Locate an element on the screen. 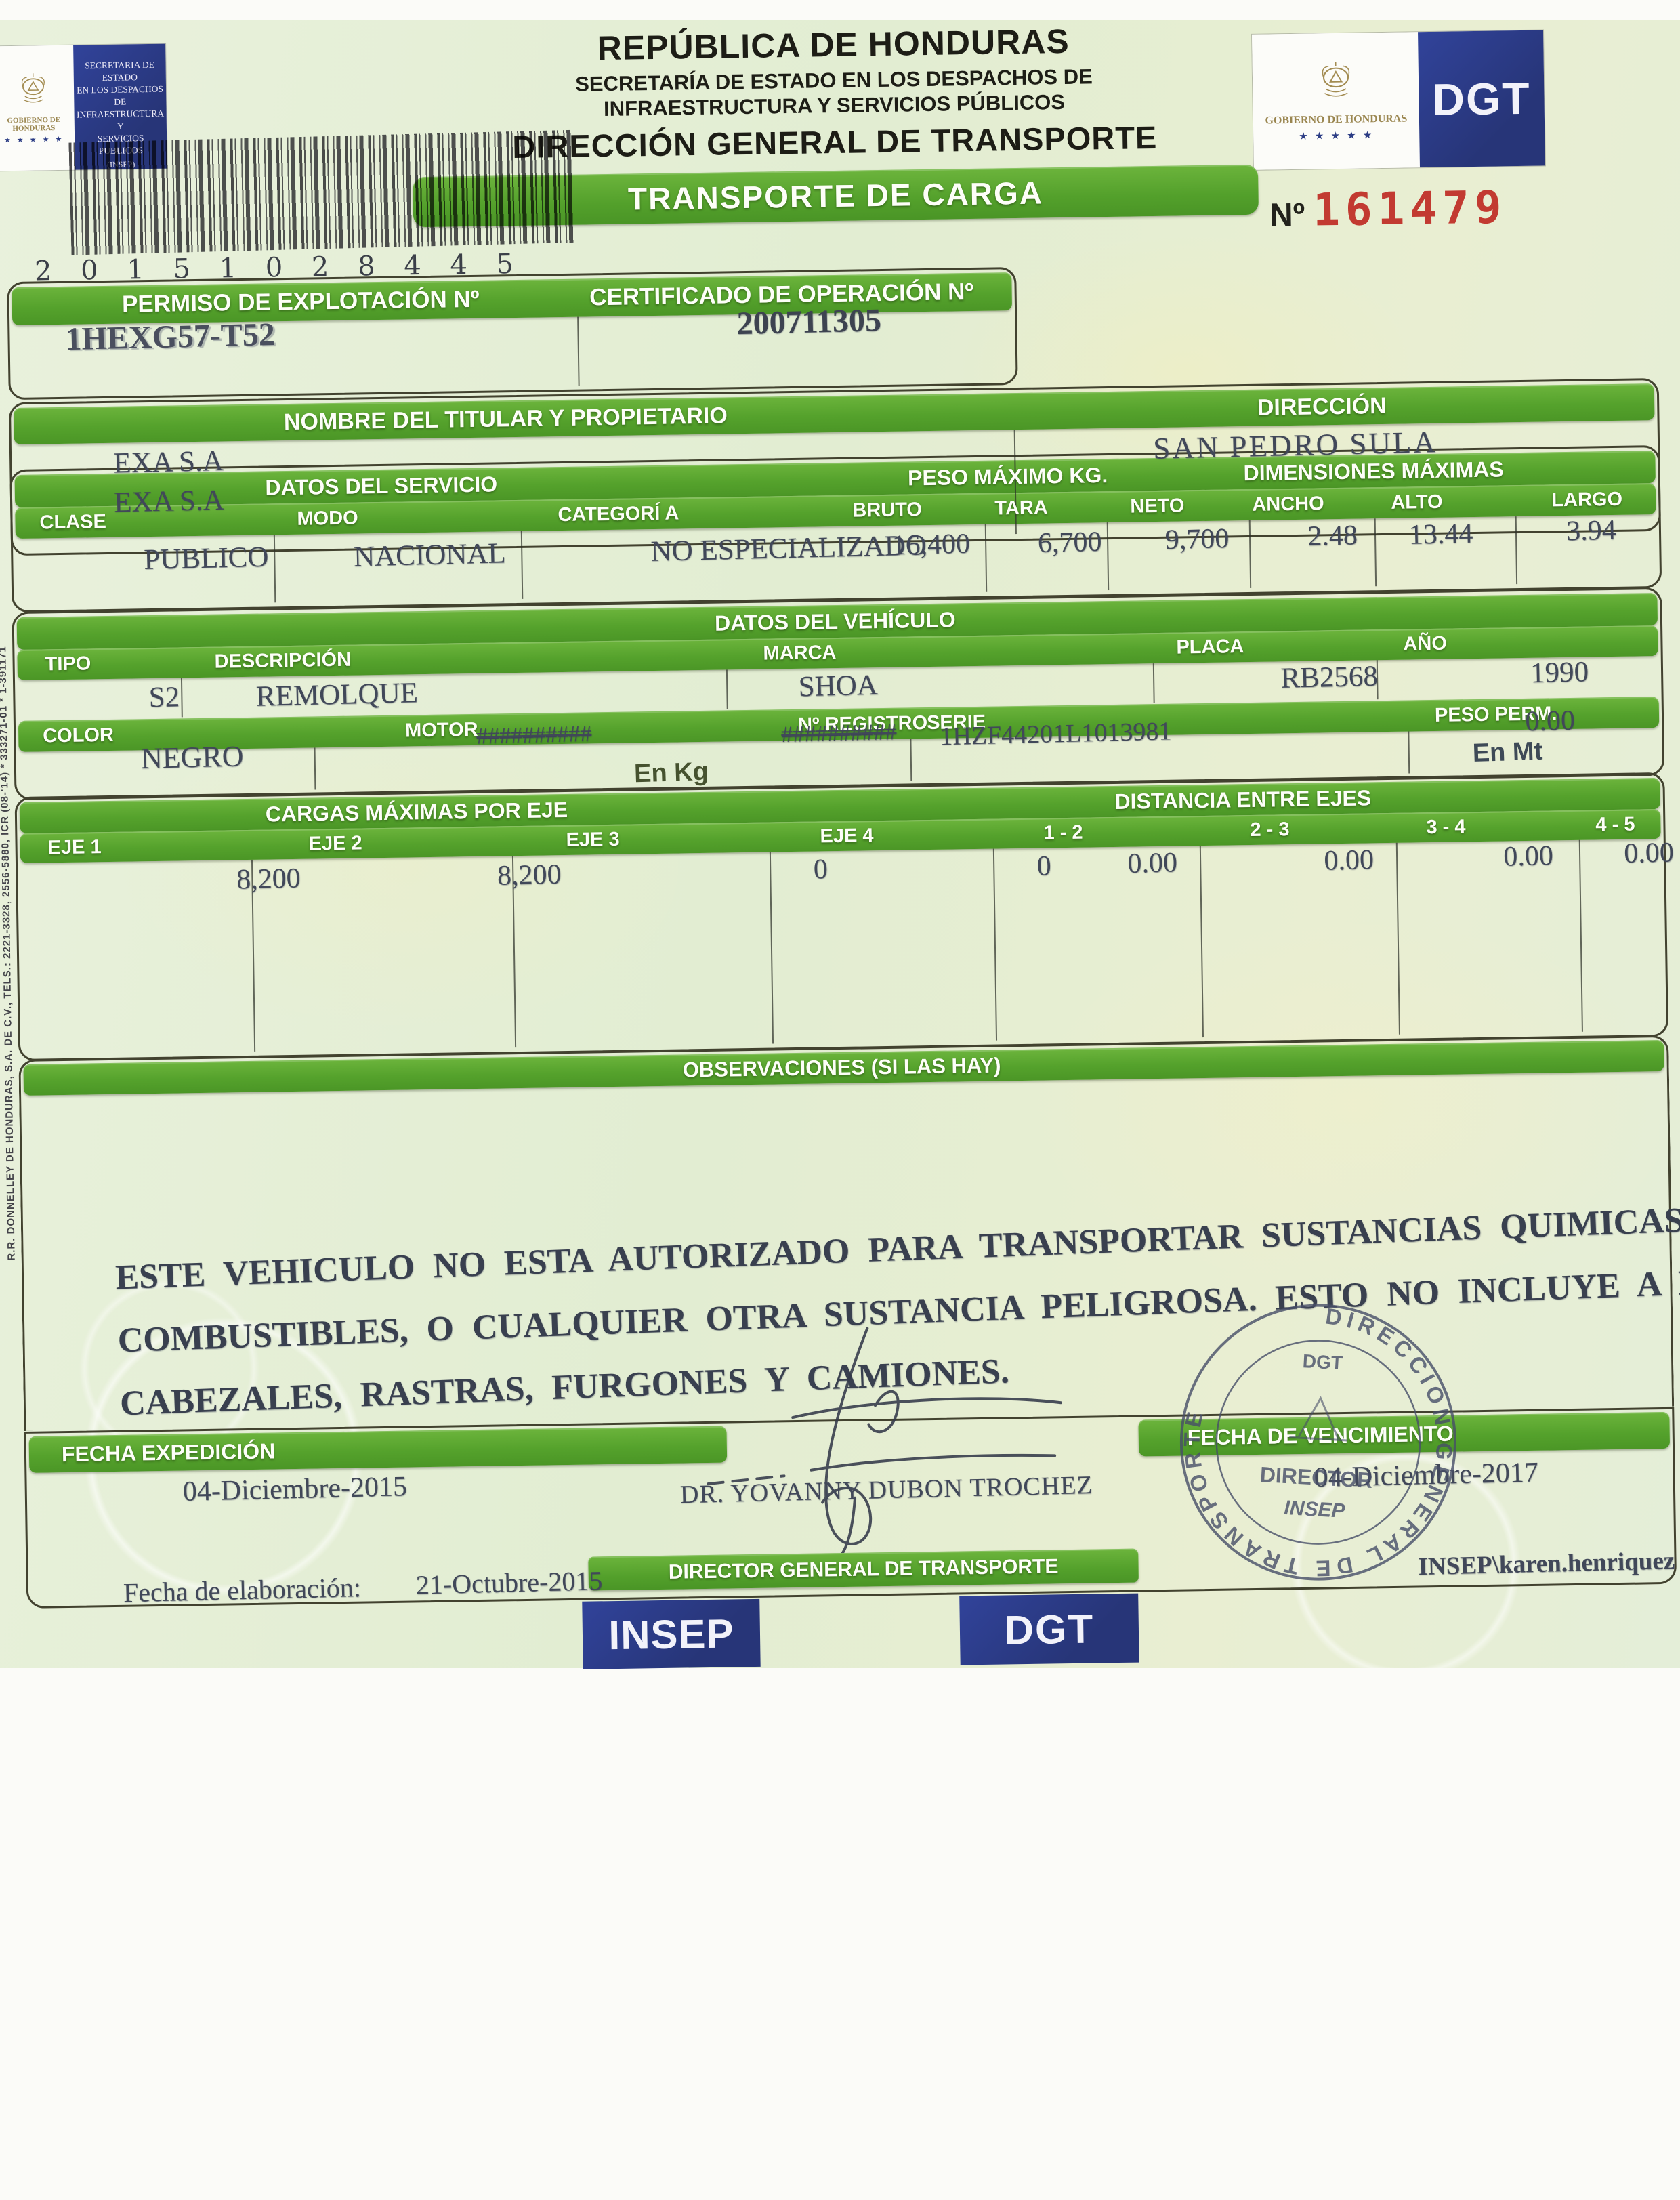 Image resolution: width=1680 pixels, height=2200 pixels. val-anio: 1990 is located at coordinates (1559, 673).